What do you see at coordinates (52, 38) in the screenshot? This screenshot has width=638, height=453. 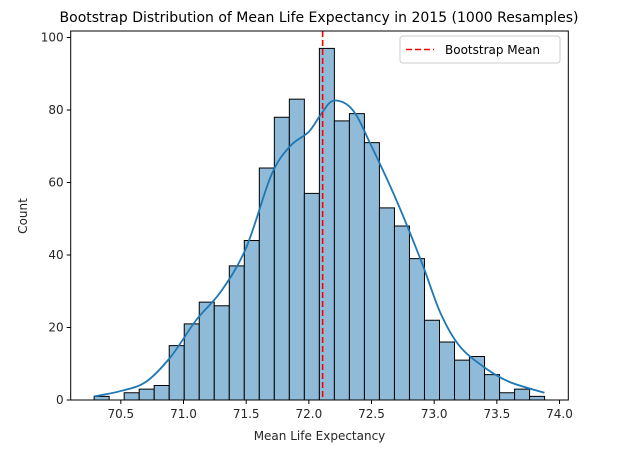 I see `y-tick-label: 100` at bounding box center [52, 38].